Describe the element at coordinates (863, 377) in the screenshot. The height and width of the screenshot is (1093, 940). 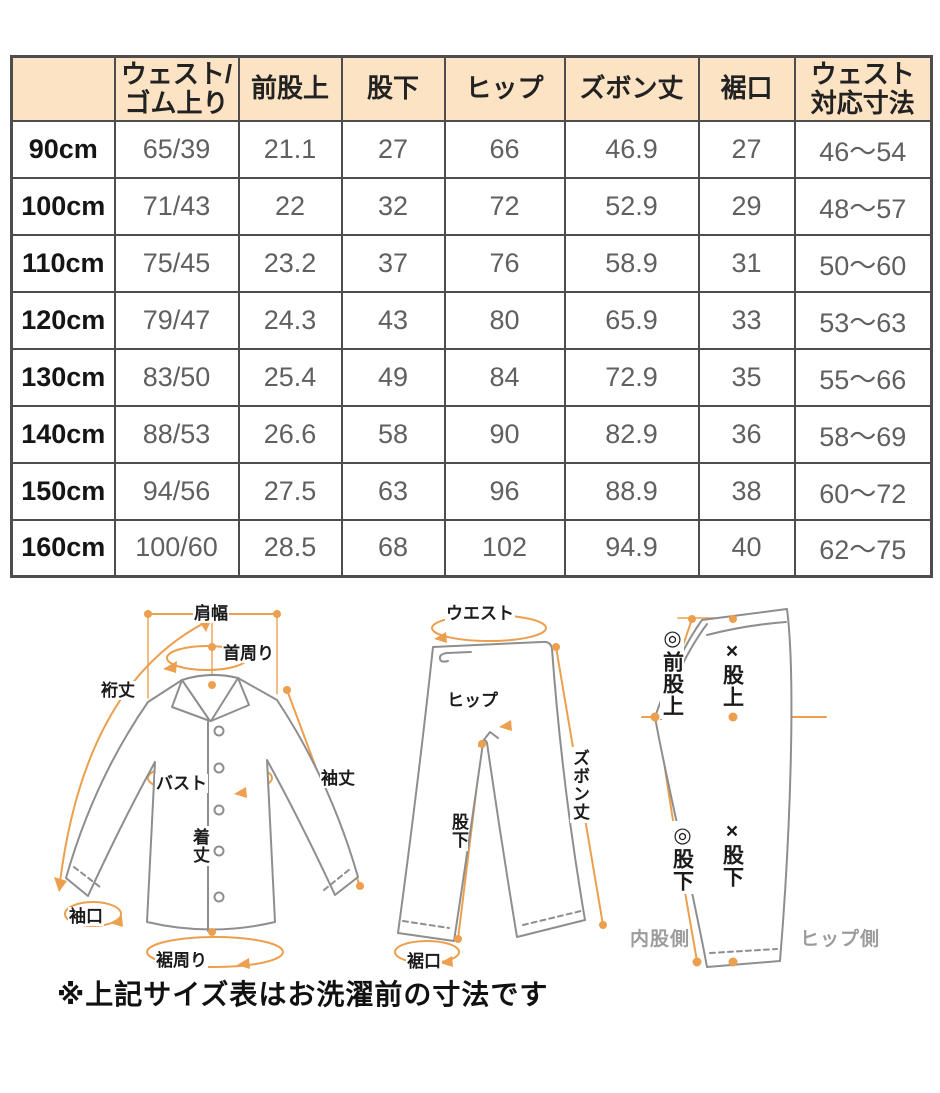
I see `table-cell: 55〜66` at that location.